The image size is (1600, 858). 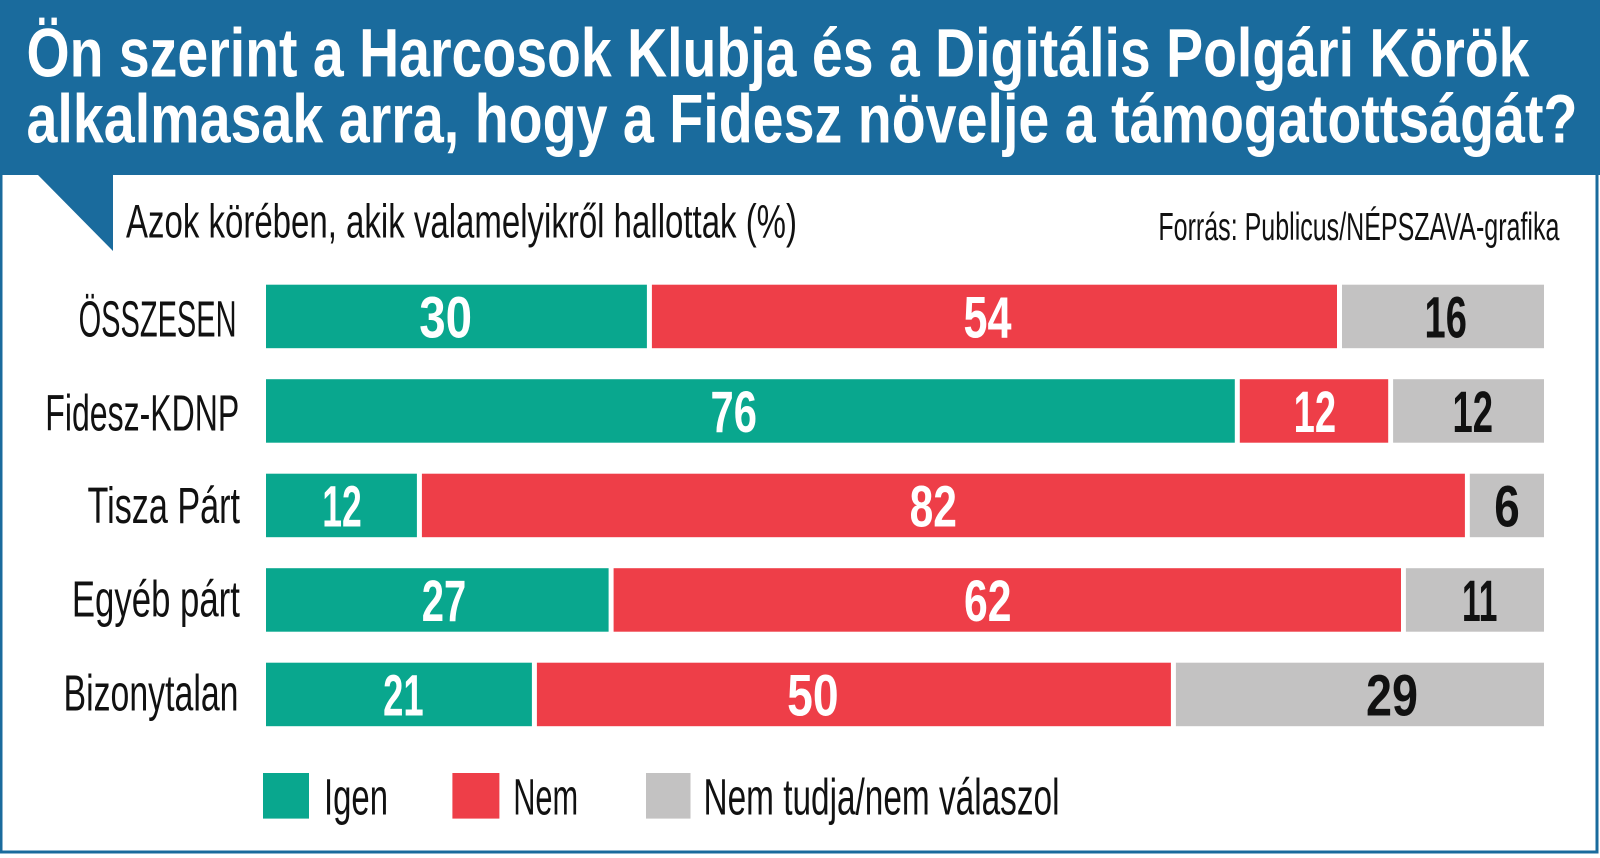 What do you see at coordinates (445, 317) in the screenshot?
I see `svg-text: 30` at bounding box center [445, 317].